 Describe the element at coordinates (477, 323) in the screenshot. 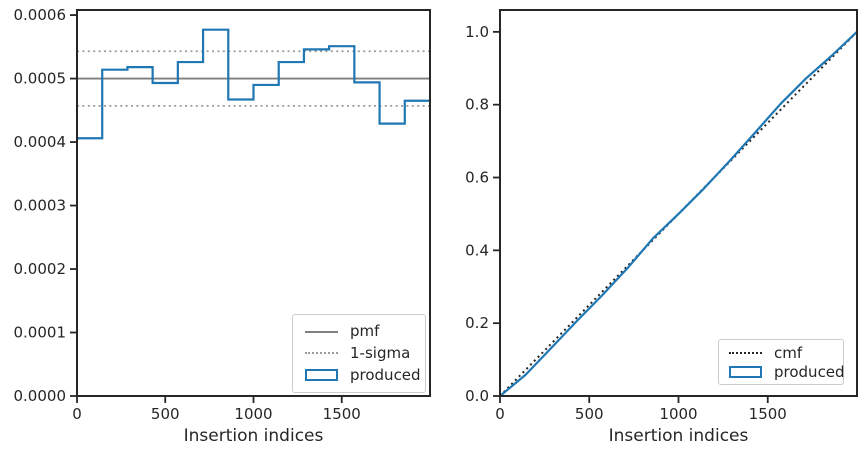

I see `y-tick-label: 0.2` at that location.